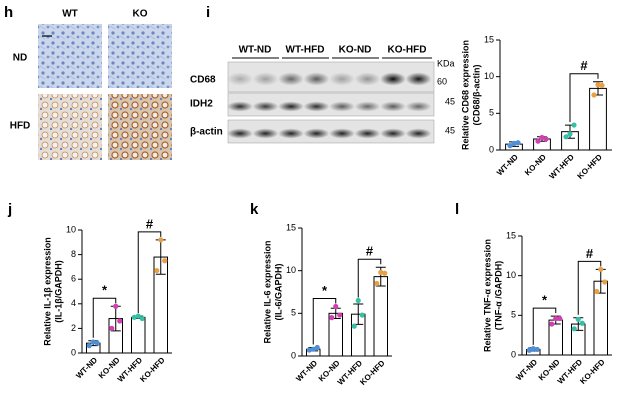 The image size is (628, 405). I want to click on panel-label: j, so click(9, 209).